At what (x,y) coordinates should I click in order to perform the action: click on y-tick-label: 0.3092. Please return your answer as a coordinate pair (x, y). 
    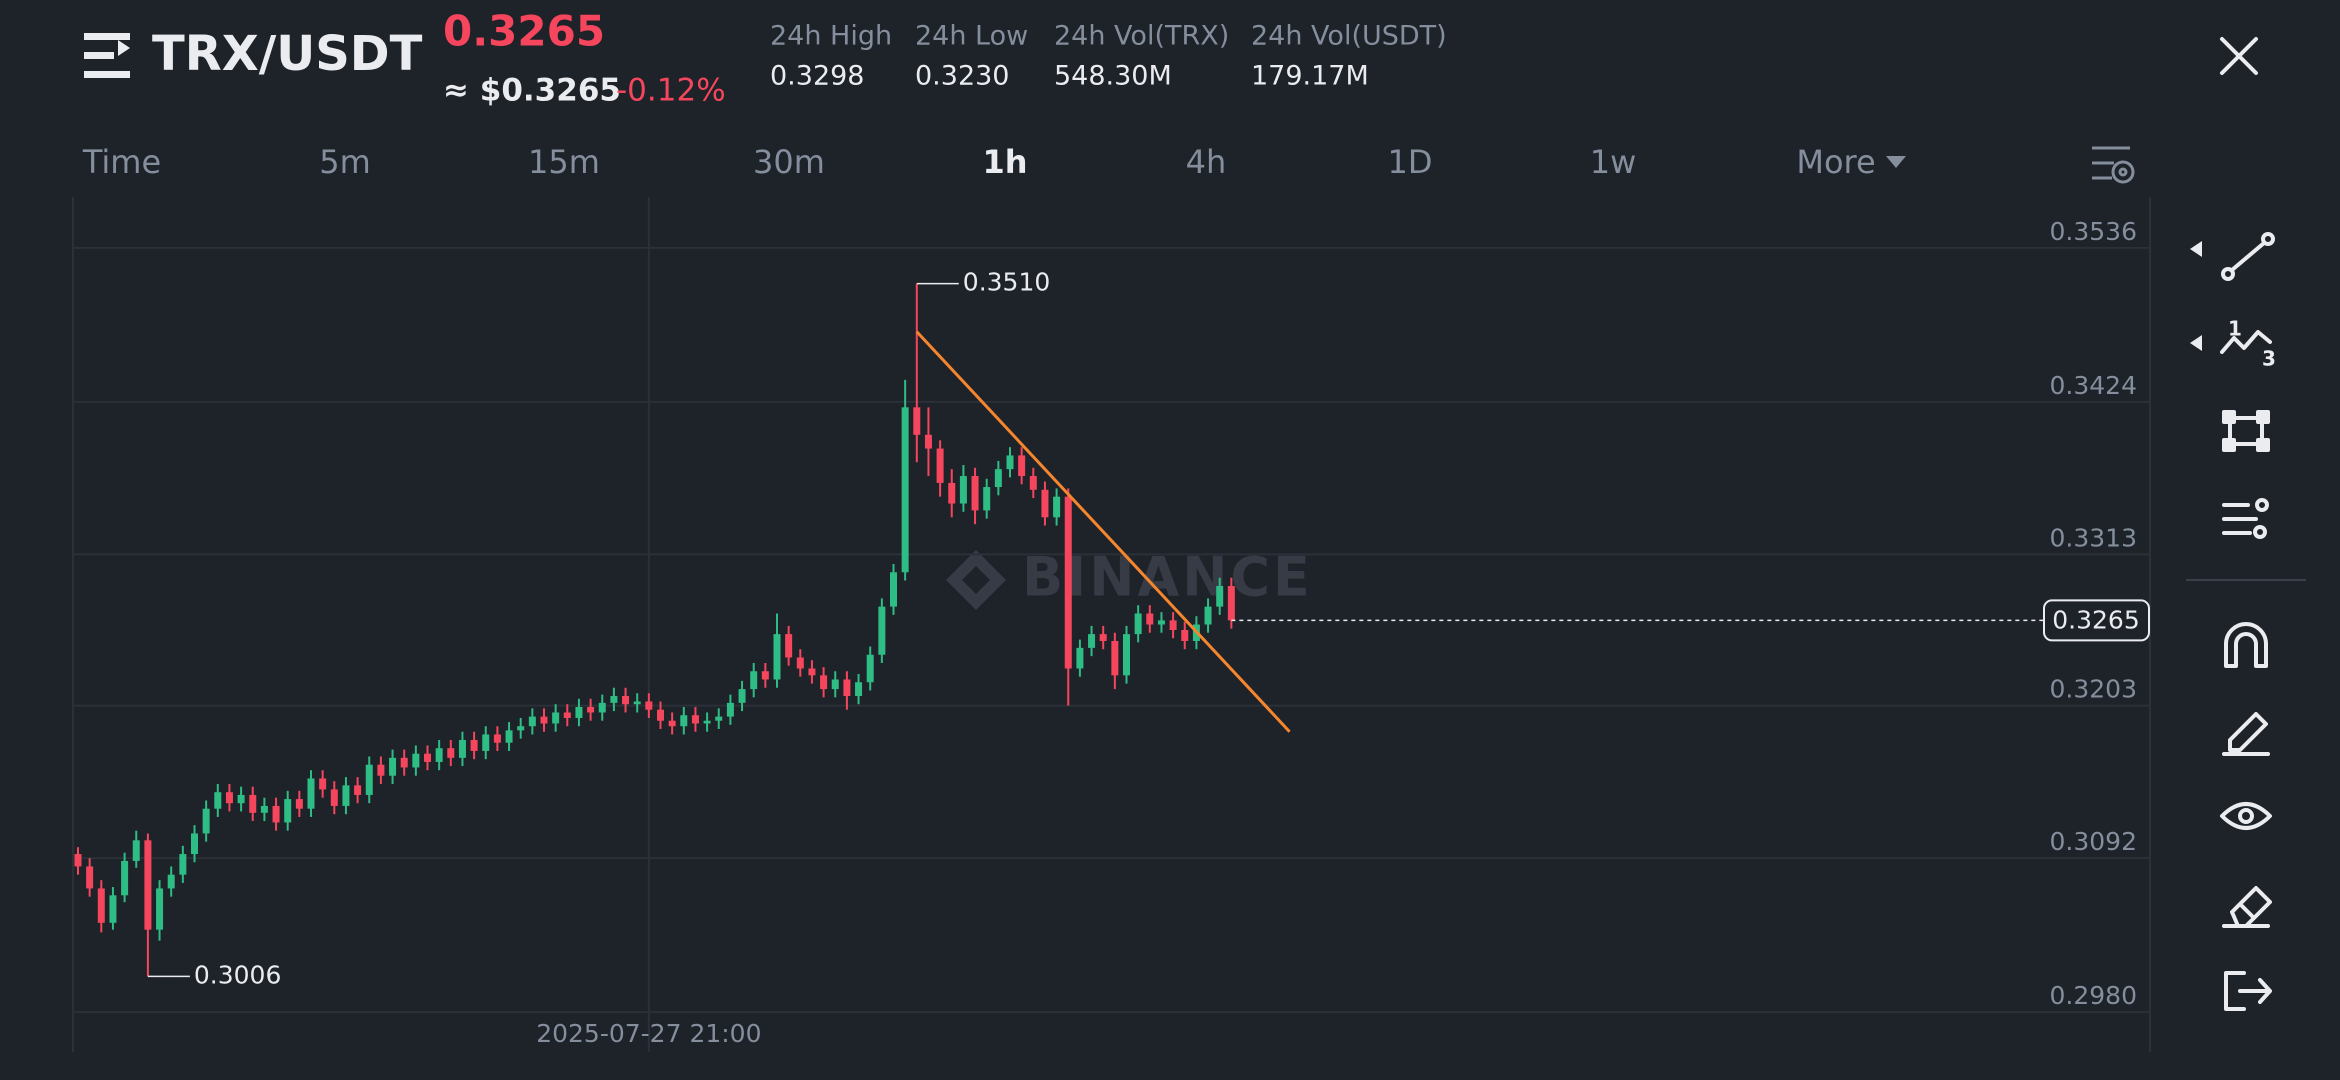
    Looking at the image, I should click on (2093, 841).